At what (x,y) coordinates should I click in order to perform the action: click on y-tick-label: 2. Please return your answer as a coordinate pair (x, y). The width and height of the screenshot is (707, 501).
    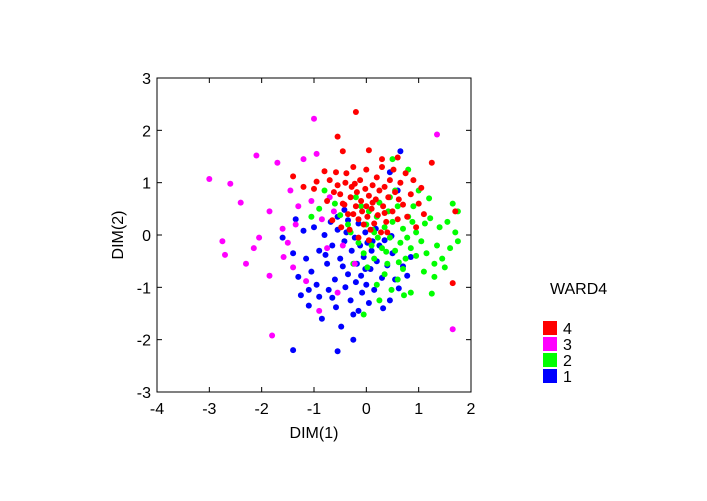
    Looking at the image, I should click on (146, 131).